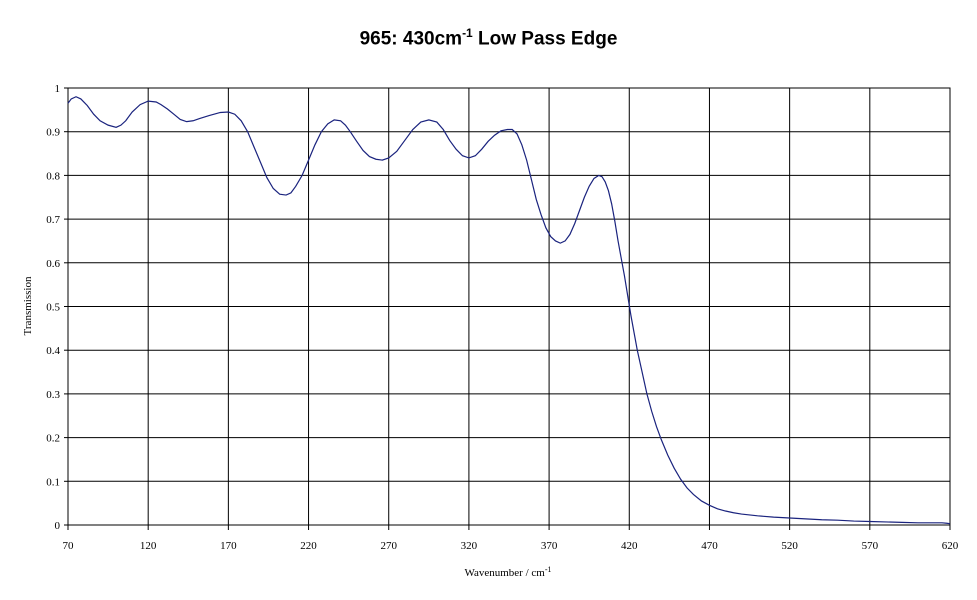  What do you see at coordinates (511, 538) in the screenshot?
I see `x-axis-ticks: 70 120 170 220 270 320 370 420 470 520 570 620` at bounding box center [511, 538].